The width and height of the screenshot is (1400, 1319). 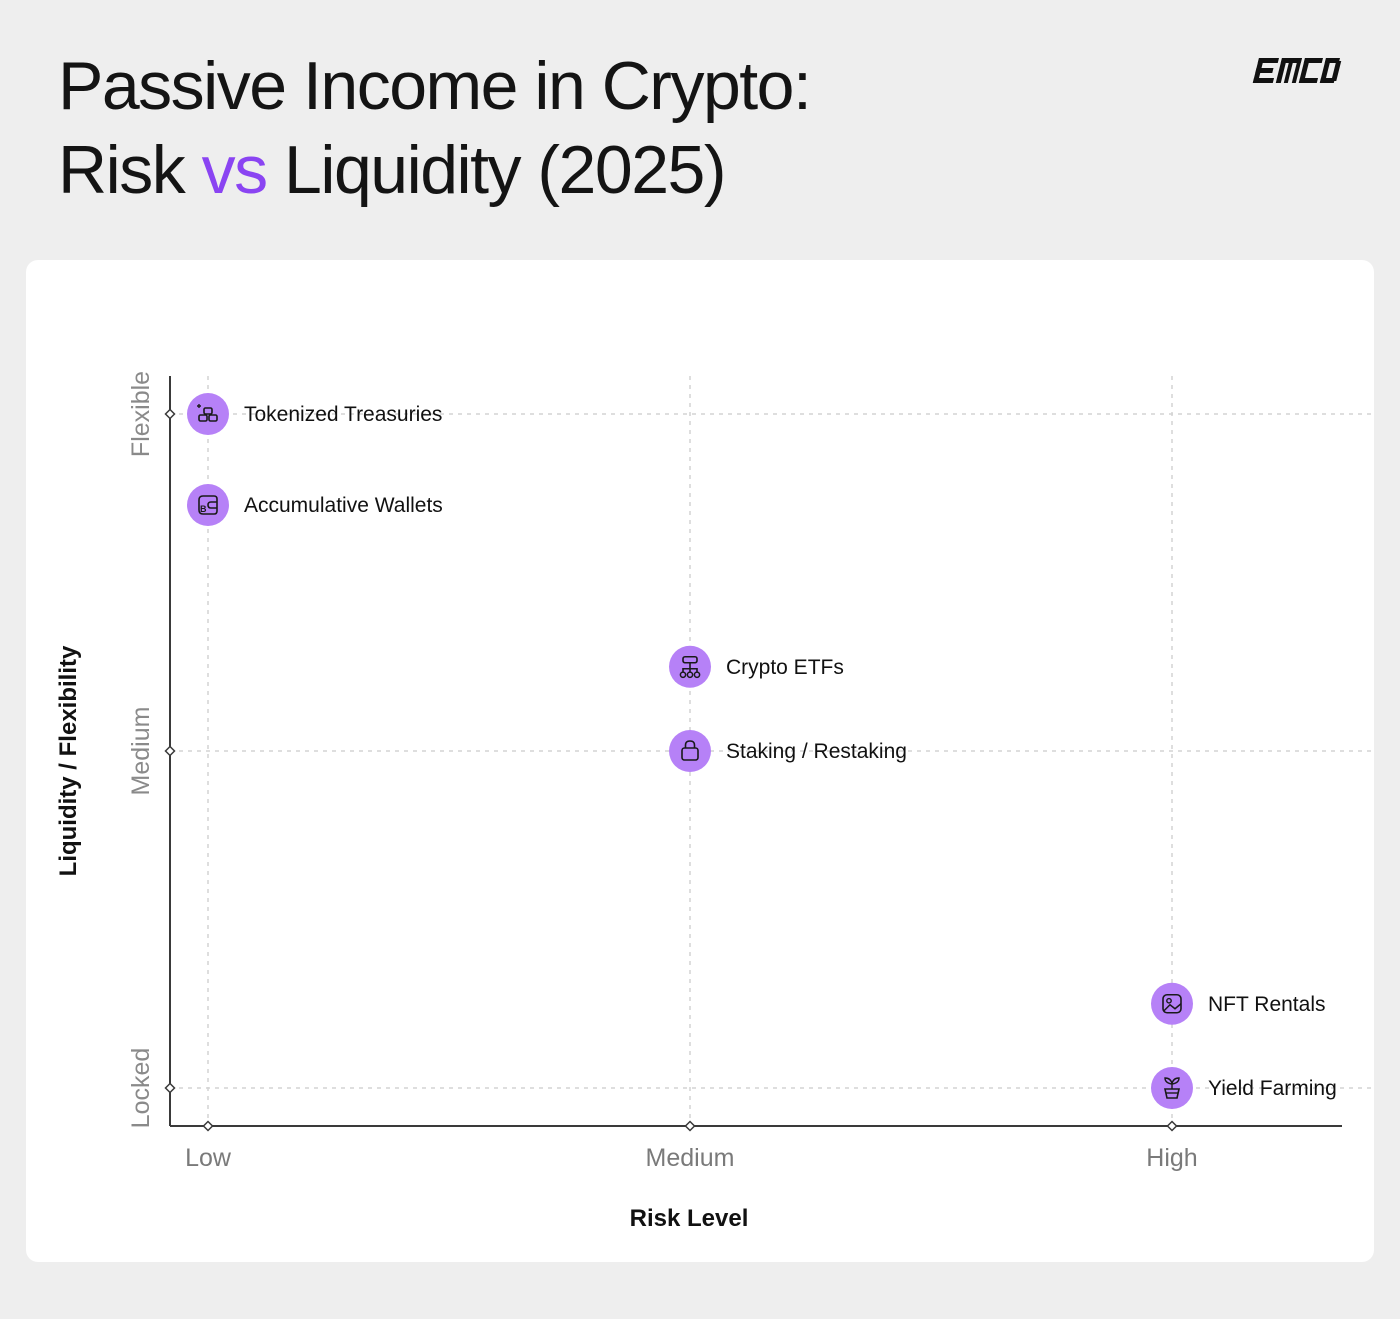 What do you see at coordinates (504, 170) in the screenshot?
I see `title-liquidity: Liquidity (2025)` at bounding box center [504, 170].